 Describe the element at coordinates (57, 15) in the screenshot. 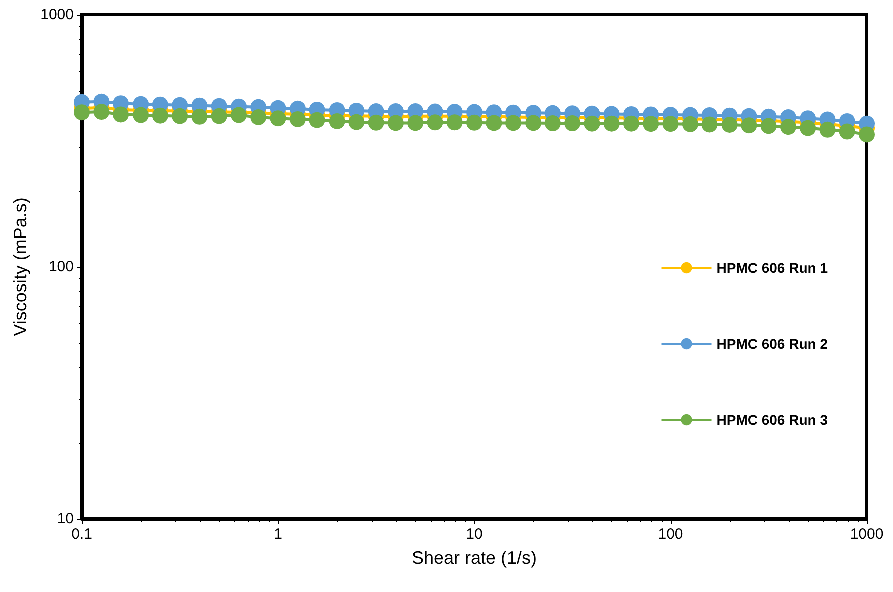

I see `y-tick-label: 1000` at that location.